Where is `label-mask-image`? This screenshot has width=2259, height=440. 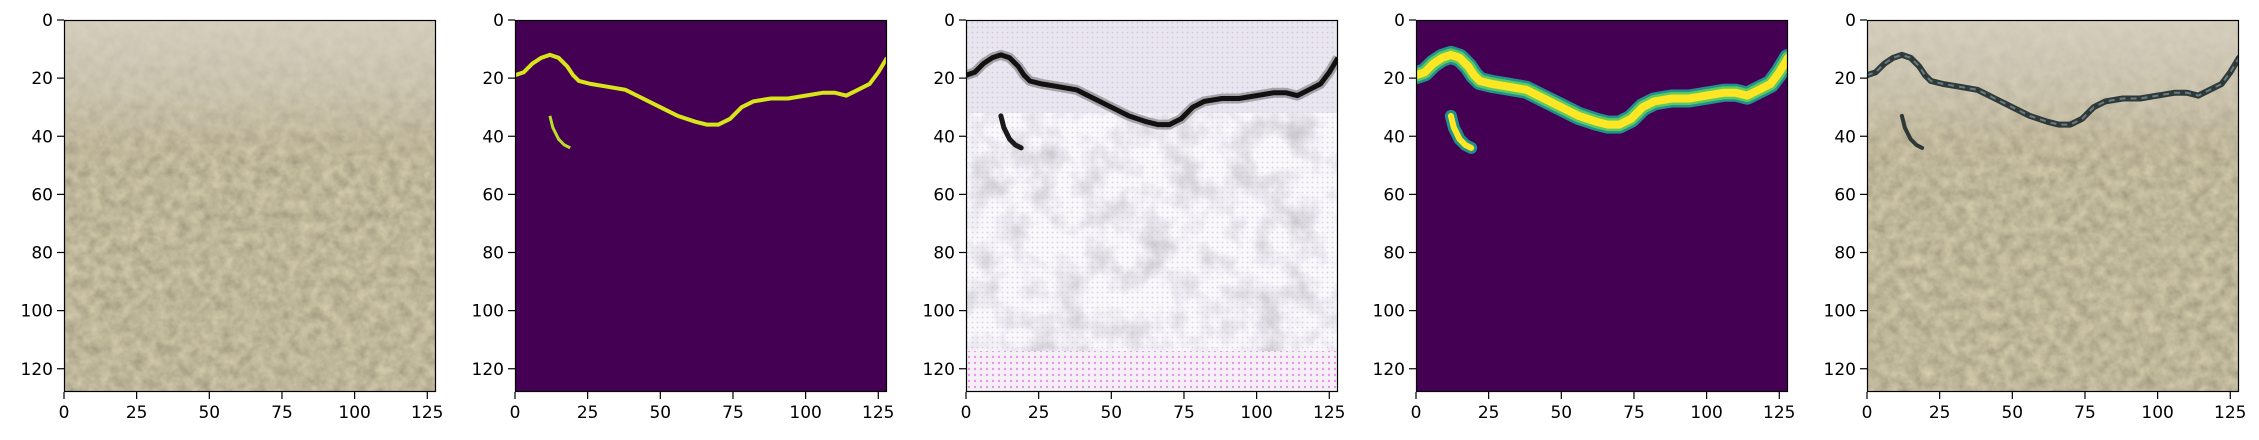
label-mask-image is located at coordinates (701, 206).